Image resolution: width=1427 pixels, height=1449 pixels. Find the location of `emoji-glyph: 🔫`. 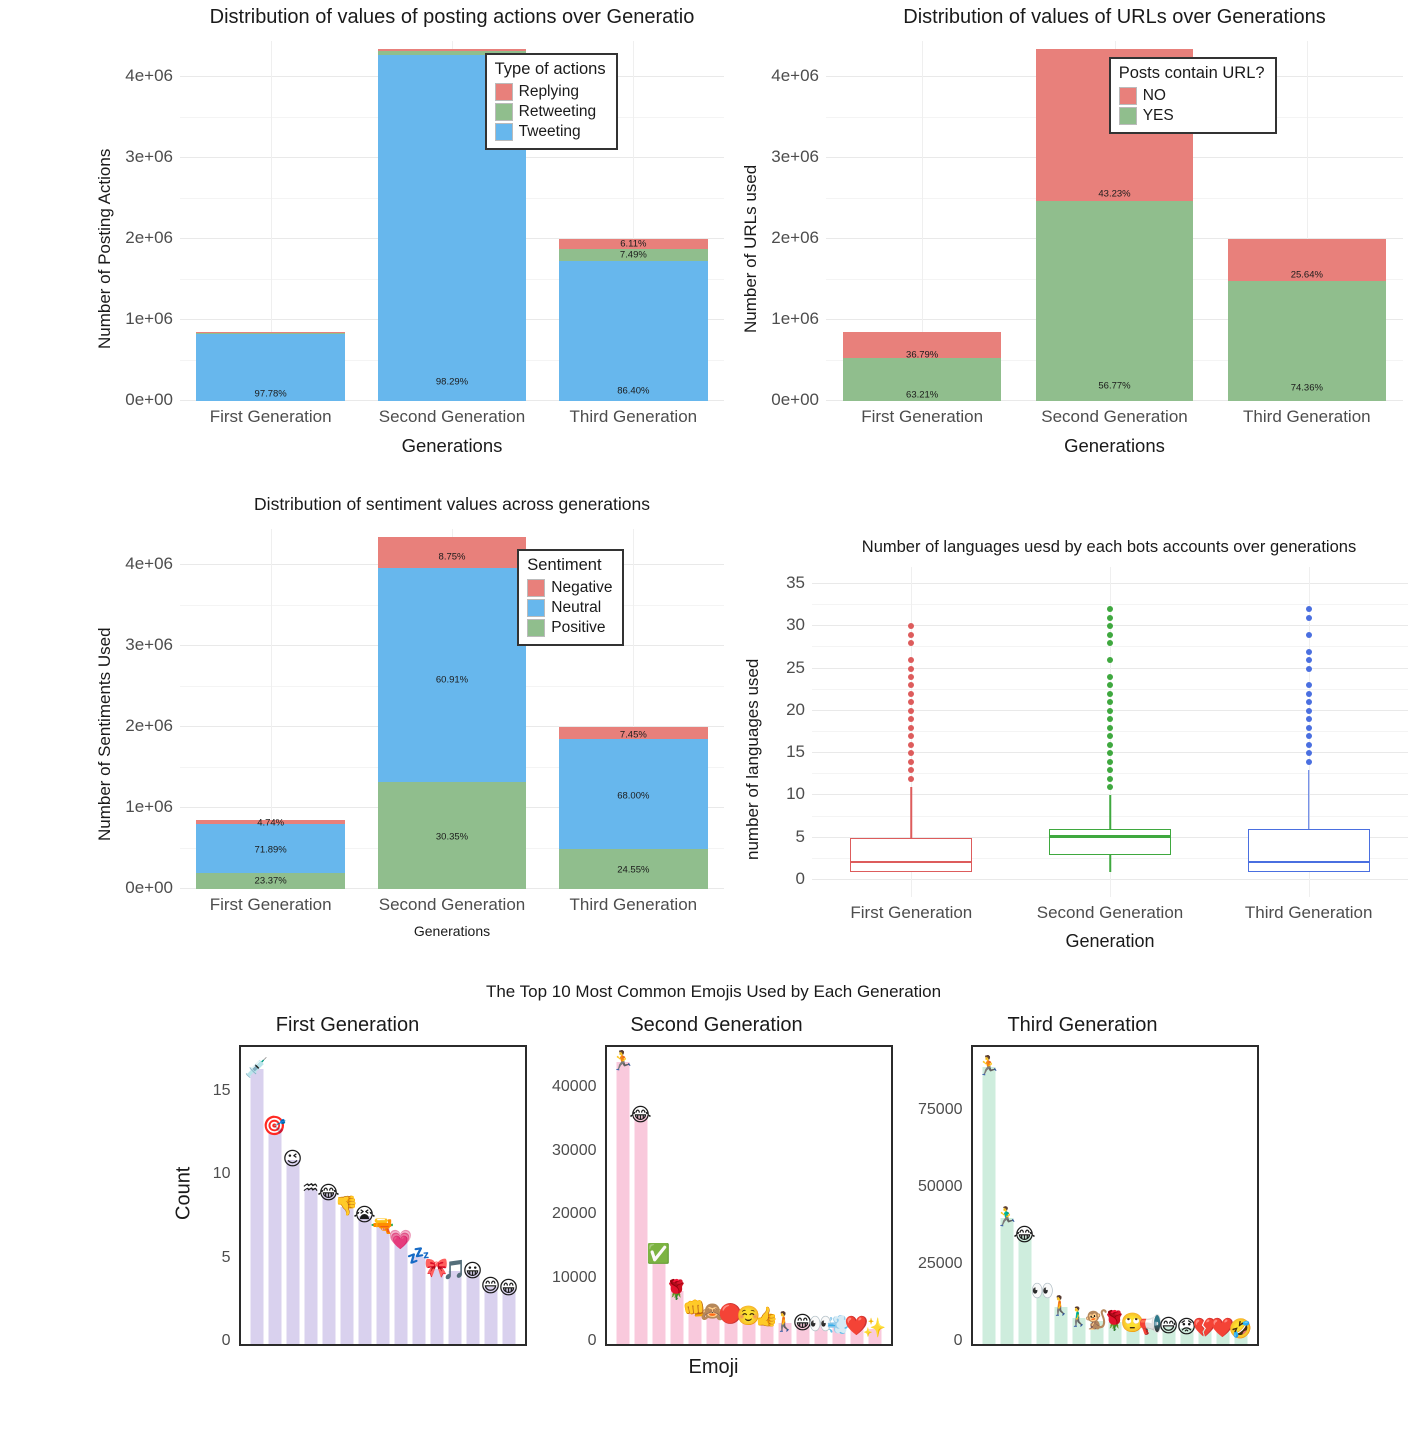

emoji-glyph: 🔫 is located at coordinates (382, 1226).